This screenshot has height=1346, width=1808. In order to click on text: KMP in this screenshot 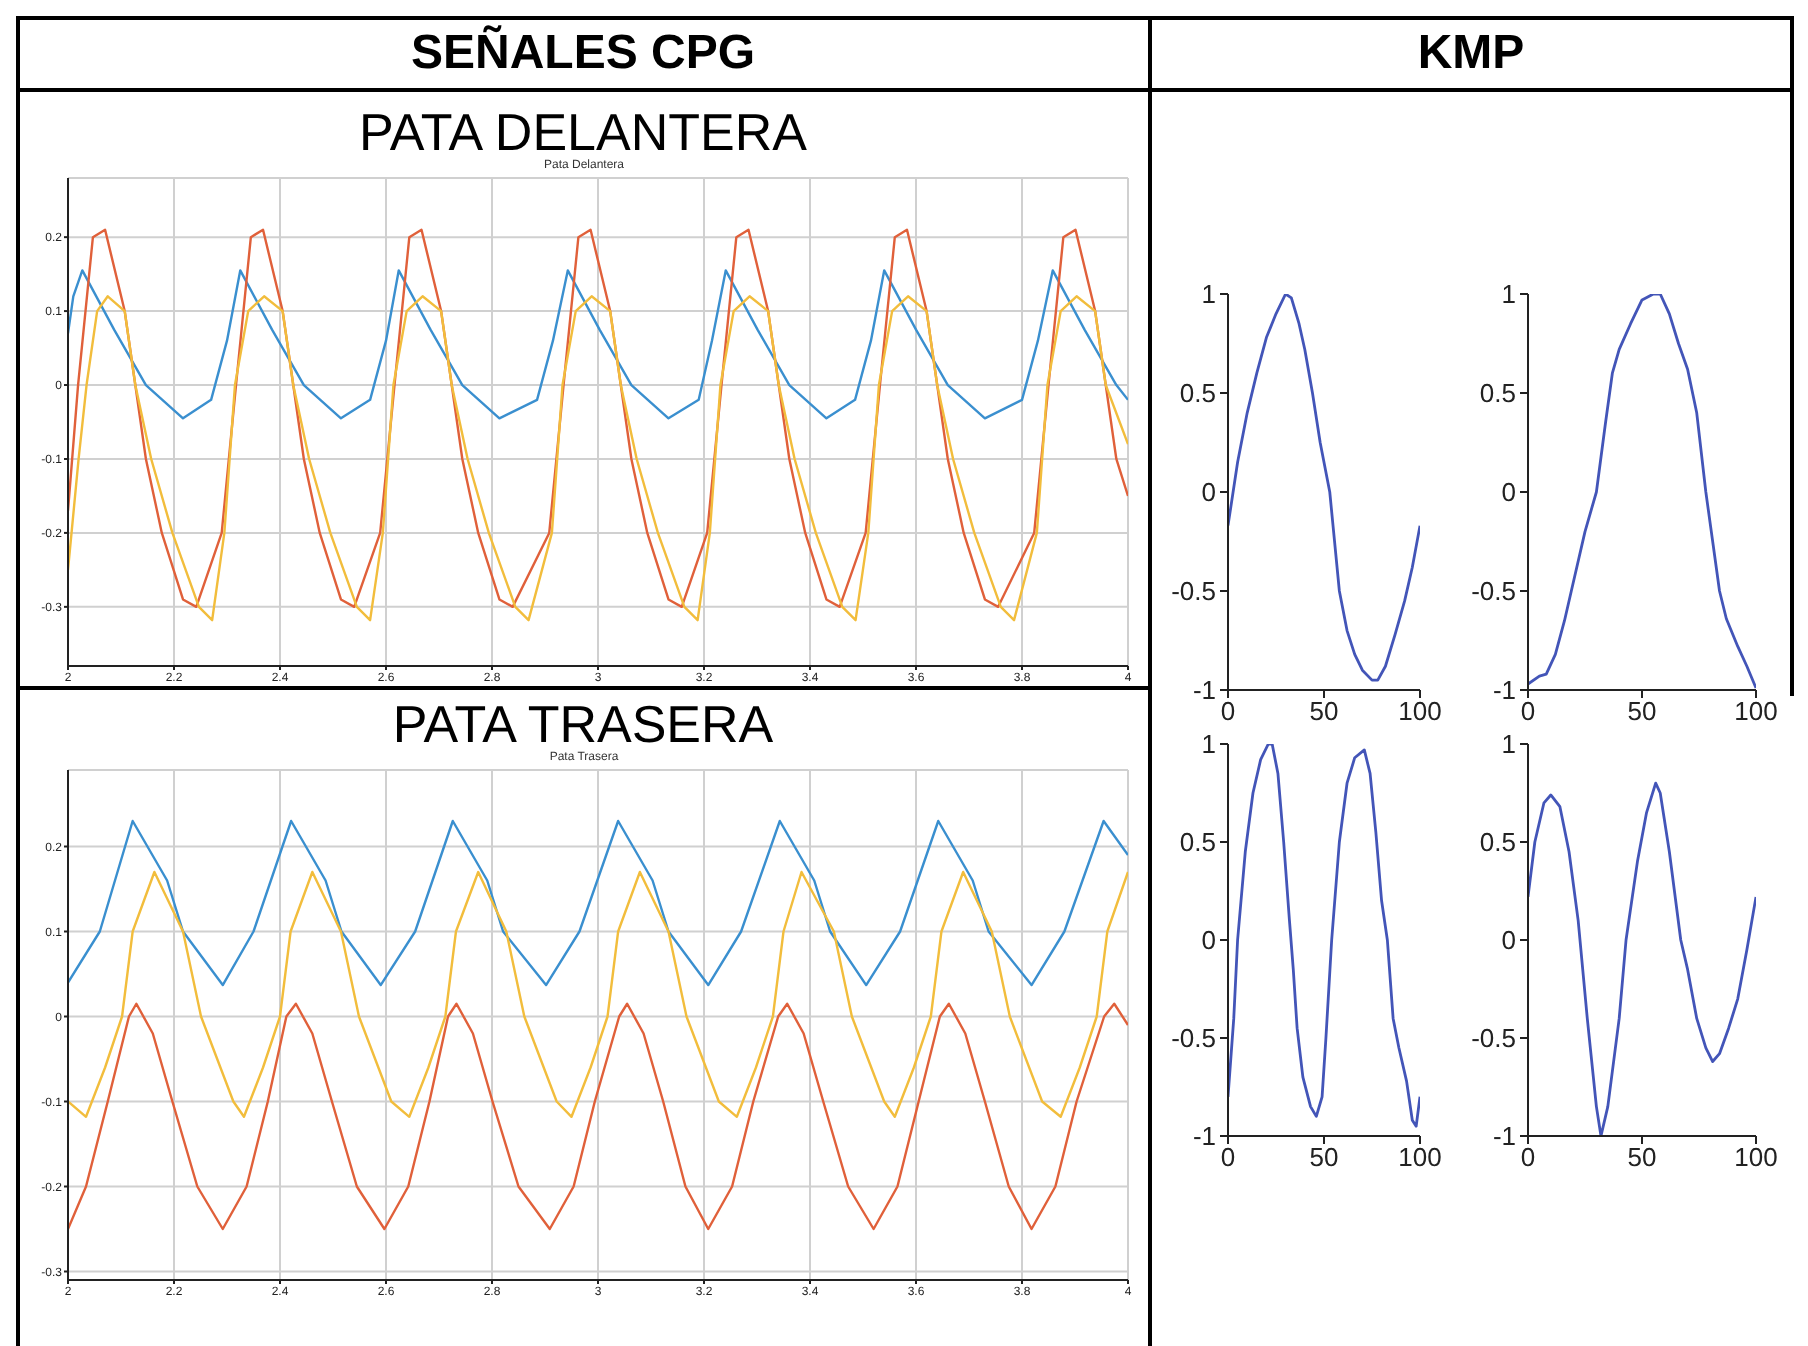, I will do `click(1471, 54)`.